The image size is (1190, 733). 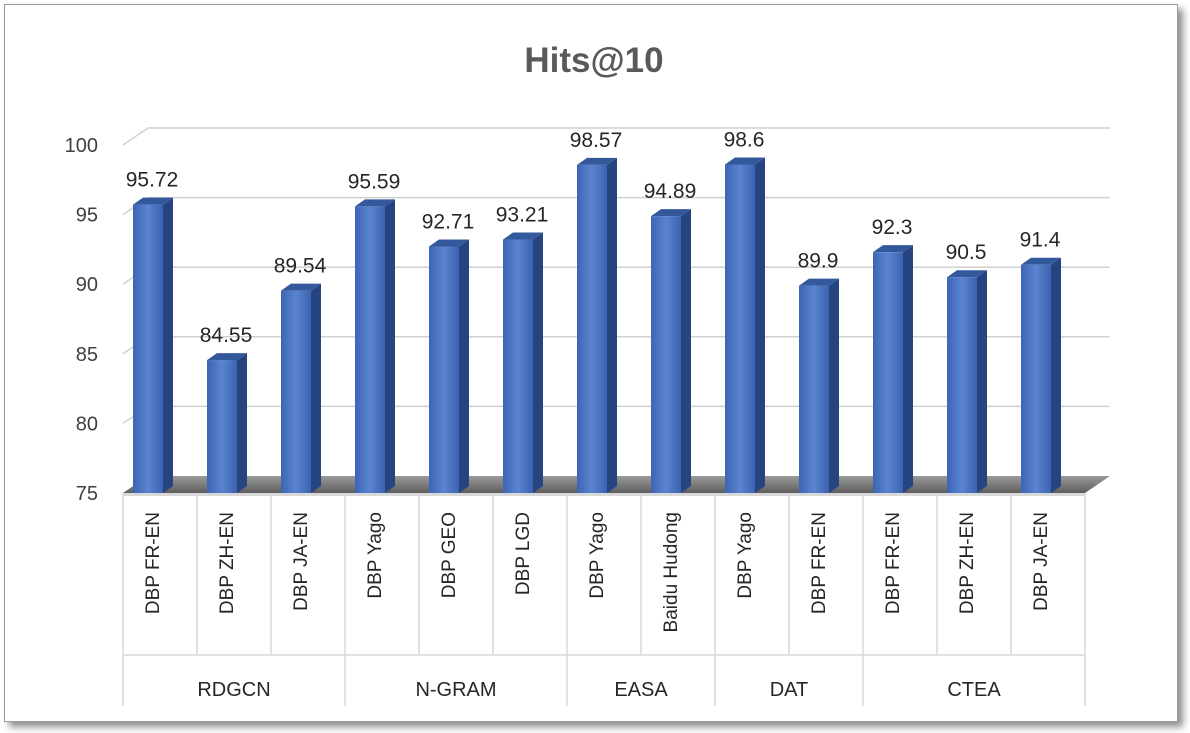 What do you see at coordinates (974, 690) in the screenshot?
I see `group-label: CTEA` at bounding box center [974, 690].